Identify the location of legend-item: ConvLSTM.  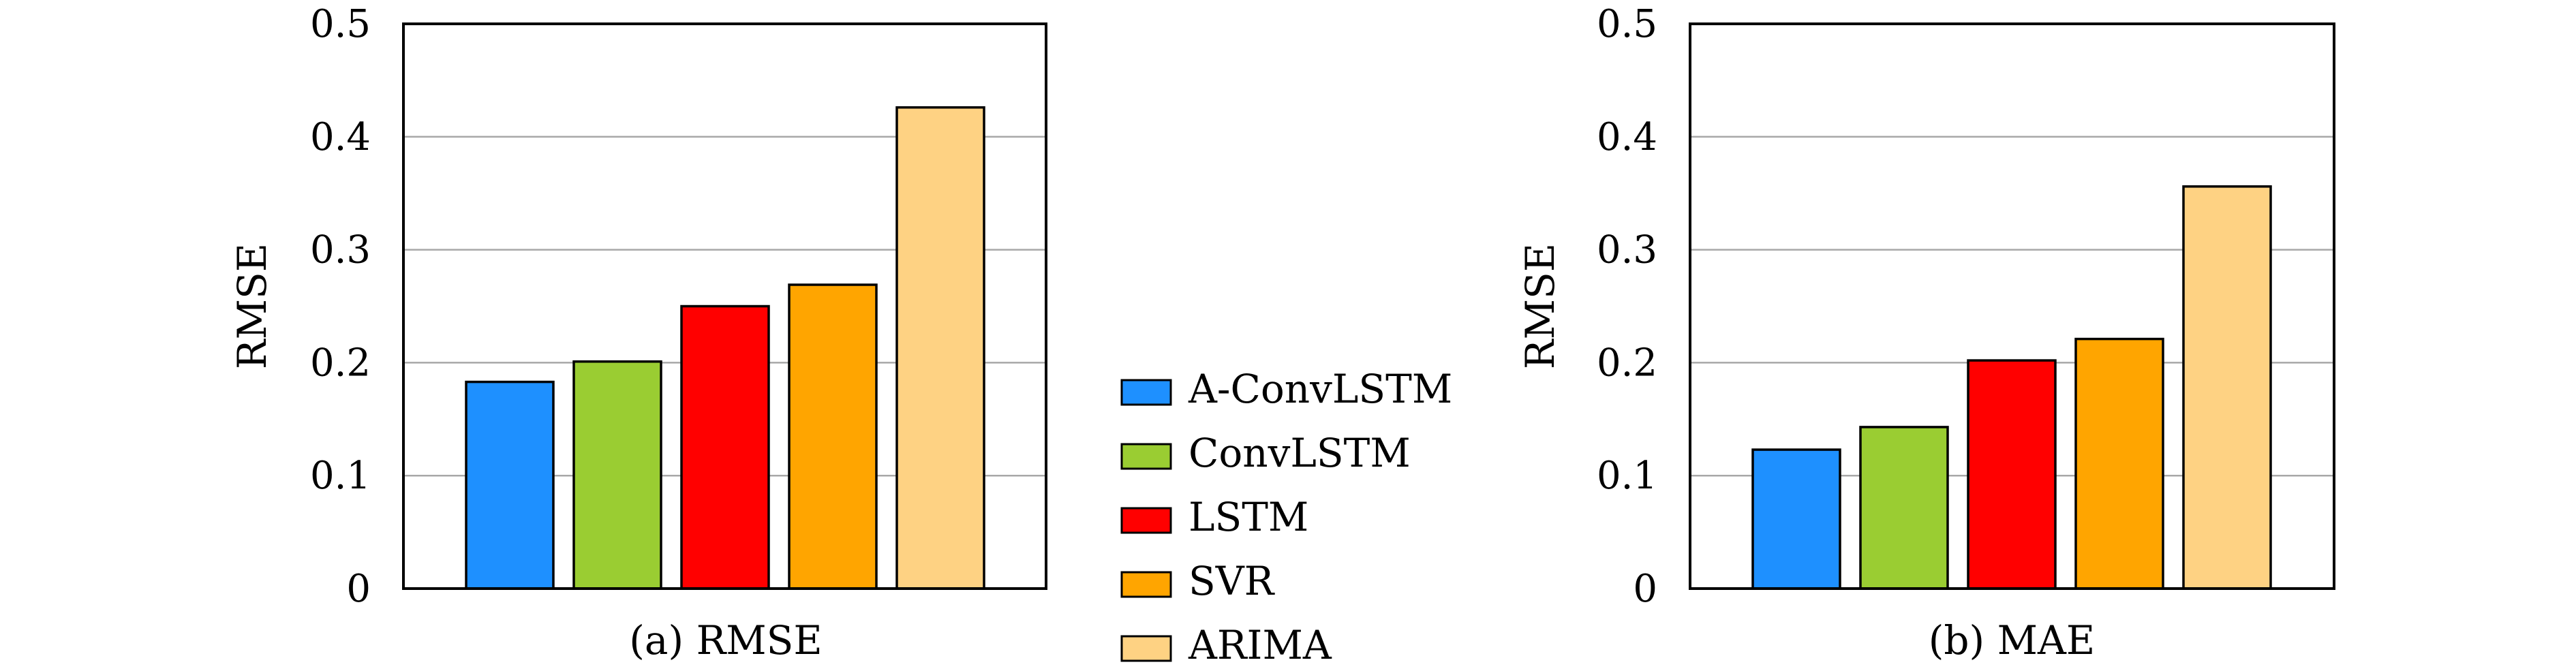
(1265, 453).